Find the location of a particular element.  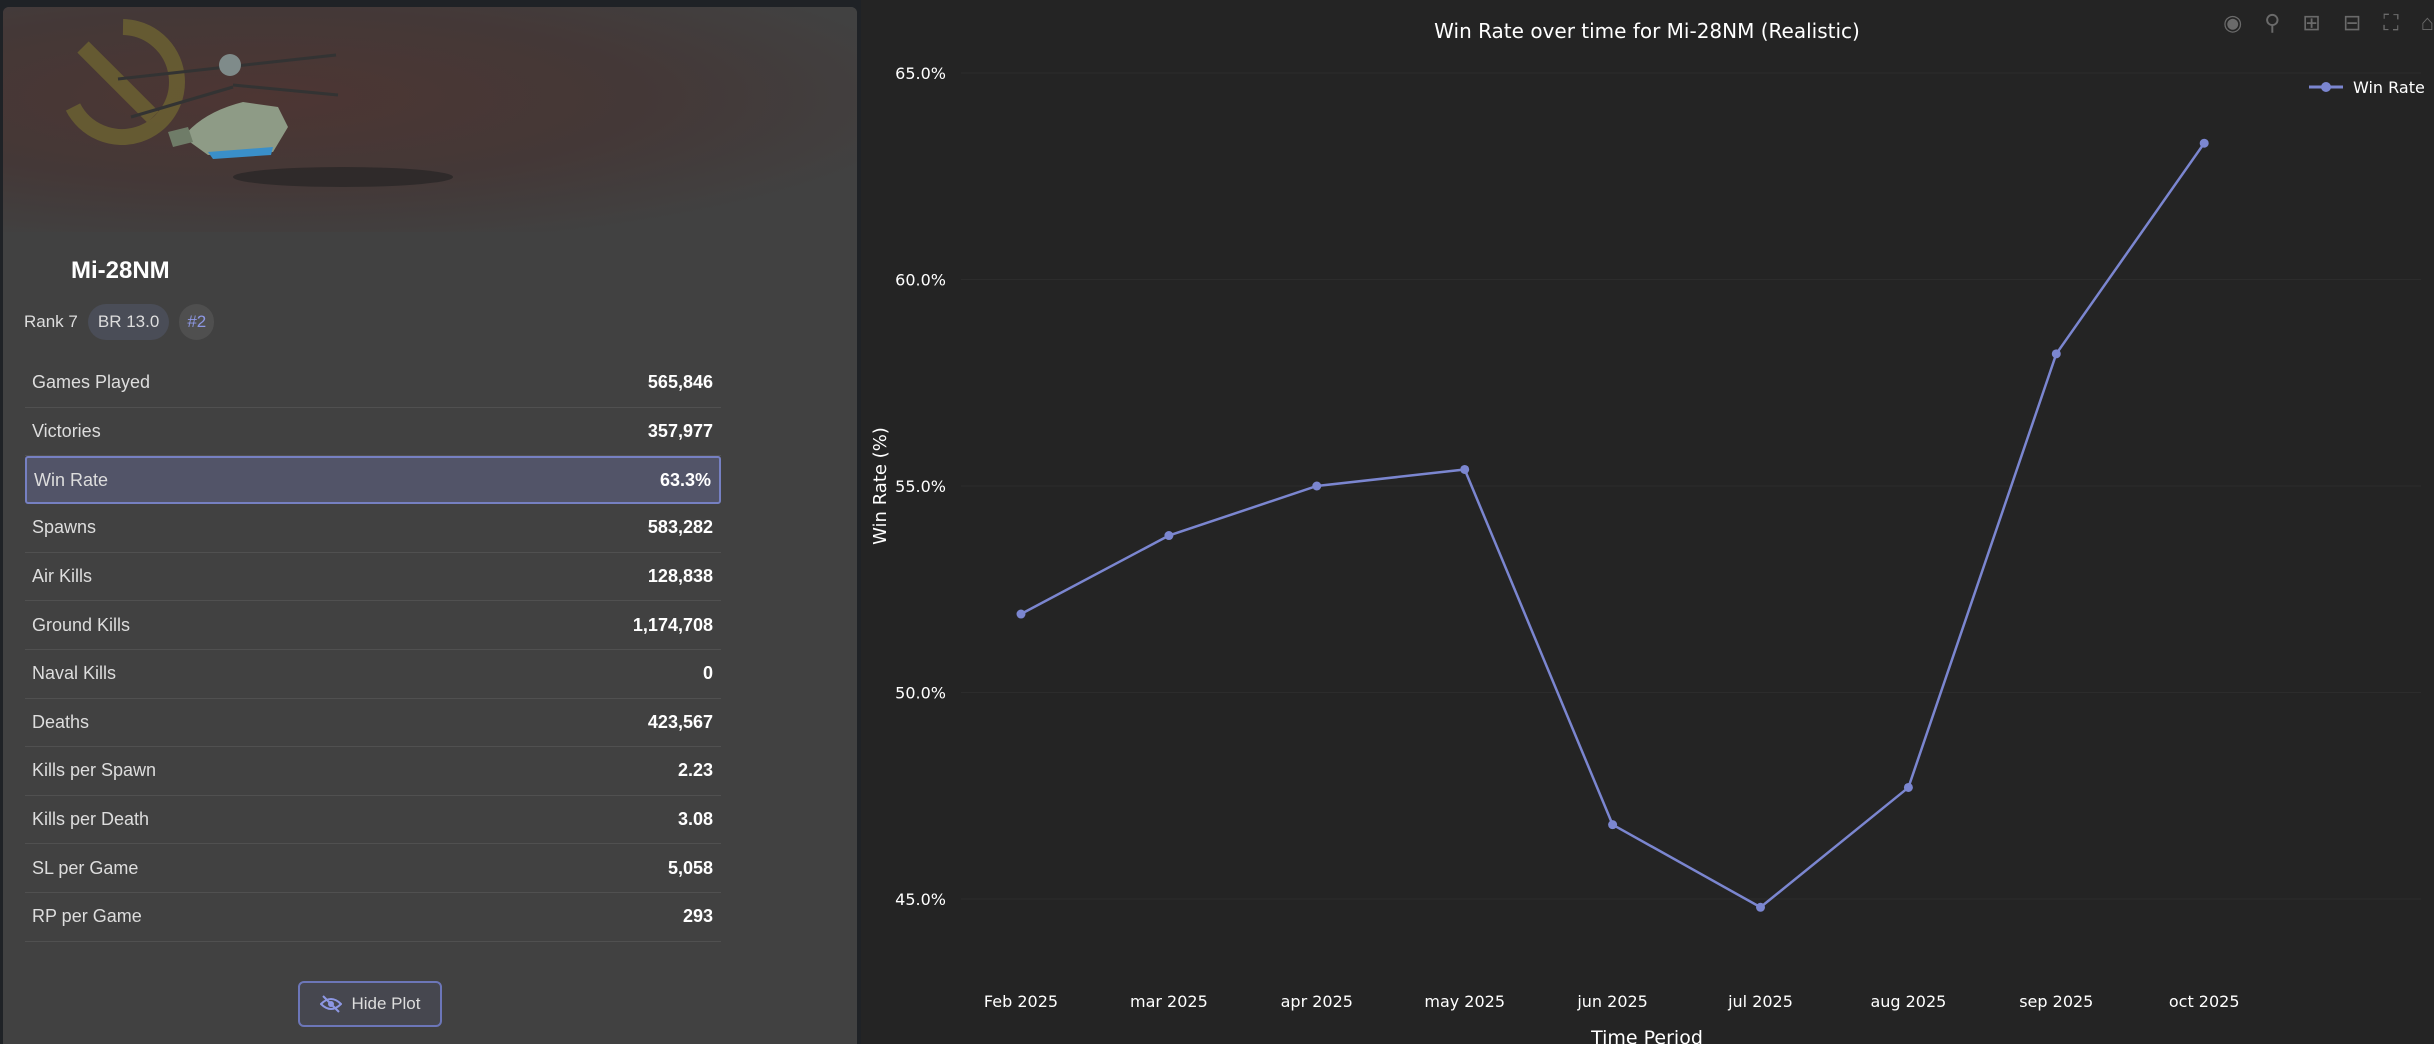

stat-value: 1,174,708 is located at coordinates (672, 624).